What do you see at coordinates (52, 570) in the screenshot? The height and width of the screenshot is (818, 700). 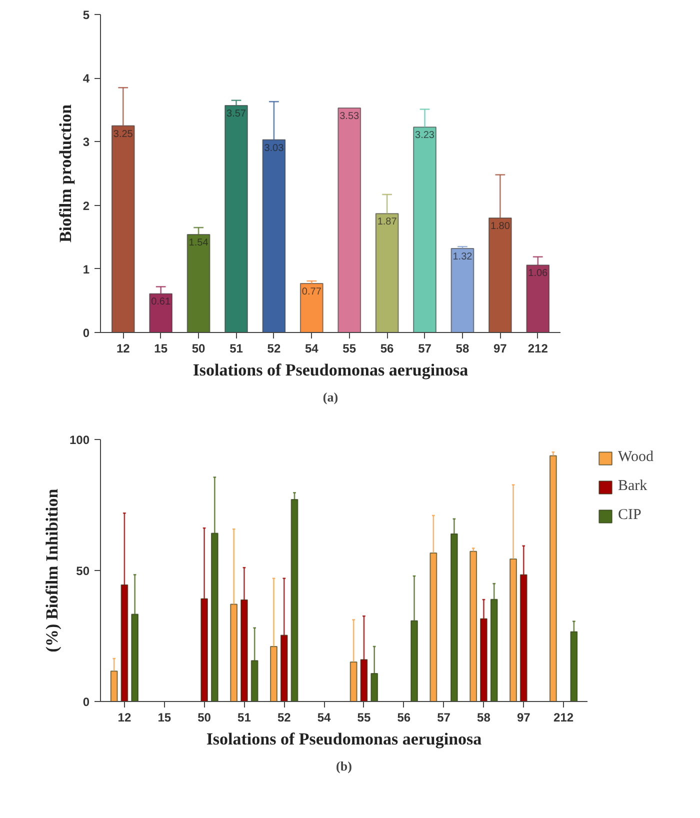 I see `y-axis-title: (%) Biofilm Inhibition` at bounding box center [52, 570].